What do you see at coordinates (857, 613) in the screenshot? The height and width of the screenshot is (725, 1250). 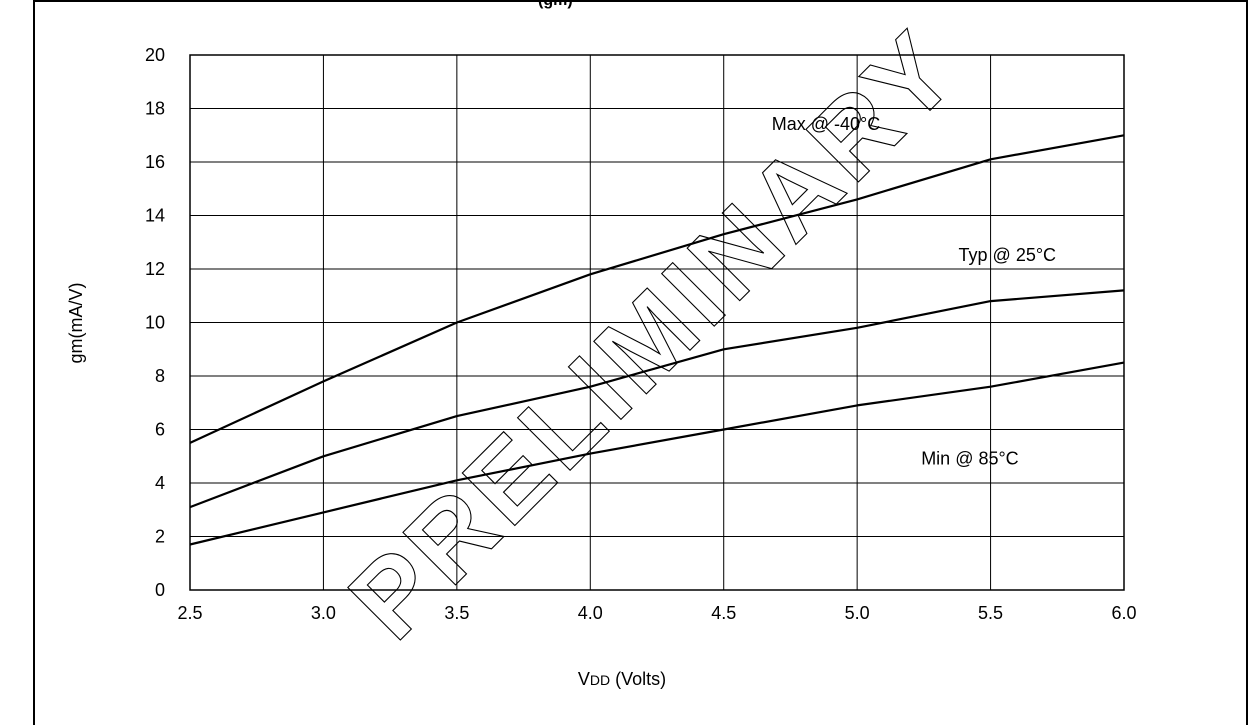 I see `x-tick-label: 5.0` at bounding box center [857, 613].